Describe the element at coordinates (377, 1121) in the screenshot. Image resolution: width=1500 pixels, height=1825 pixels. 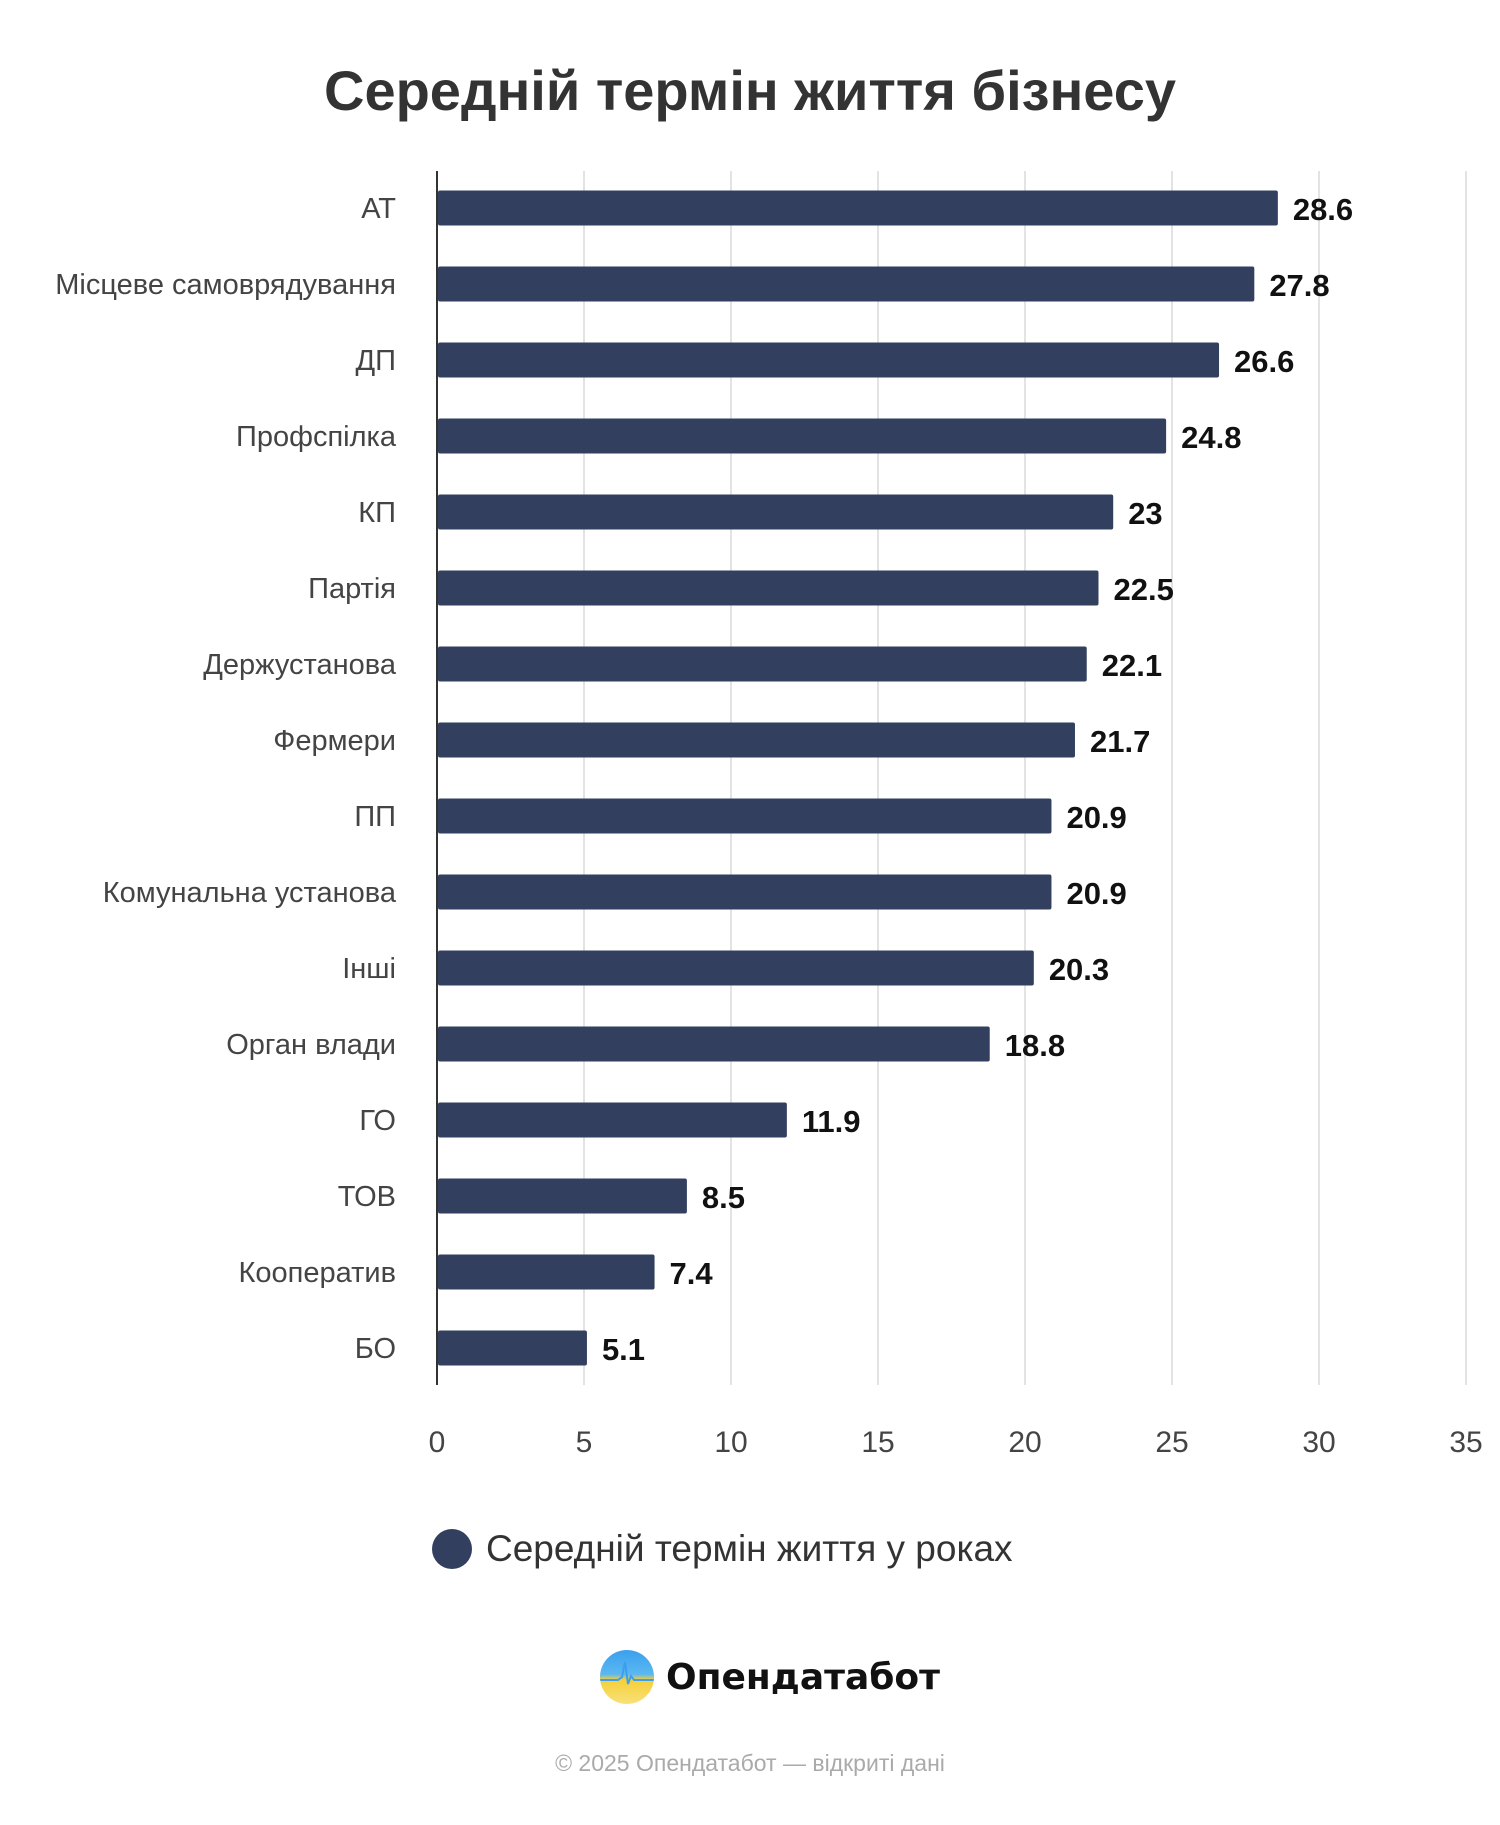
I see `category-label: ГО` at that location.